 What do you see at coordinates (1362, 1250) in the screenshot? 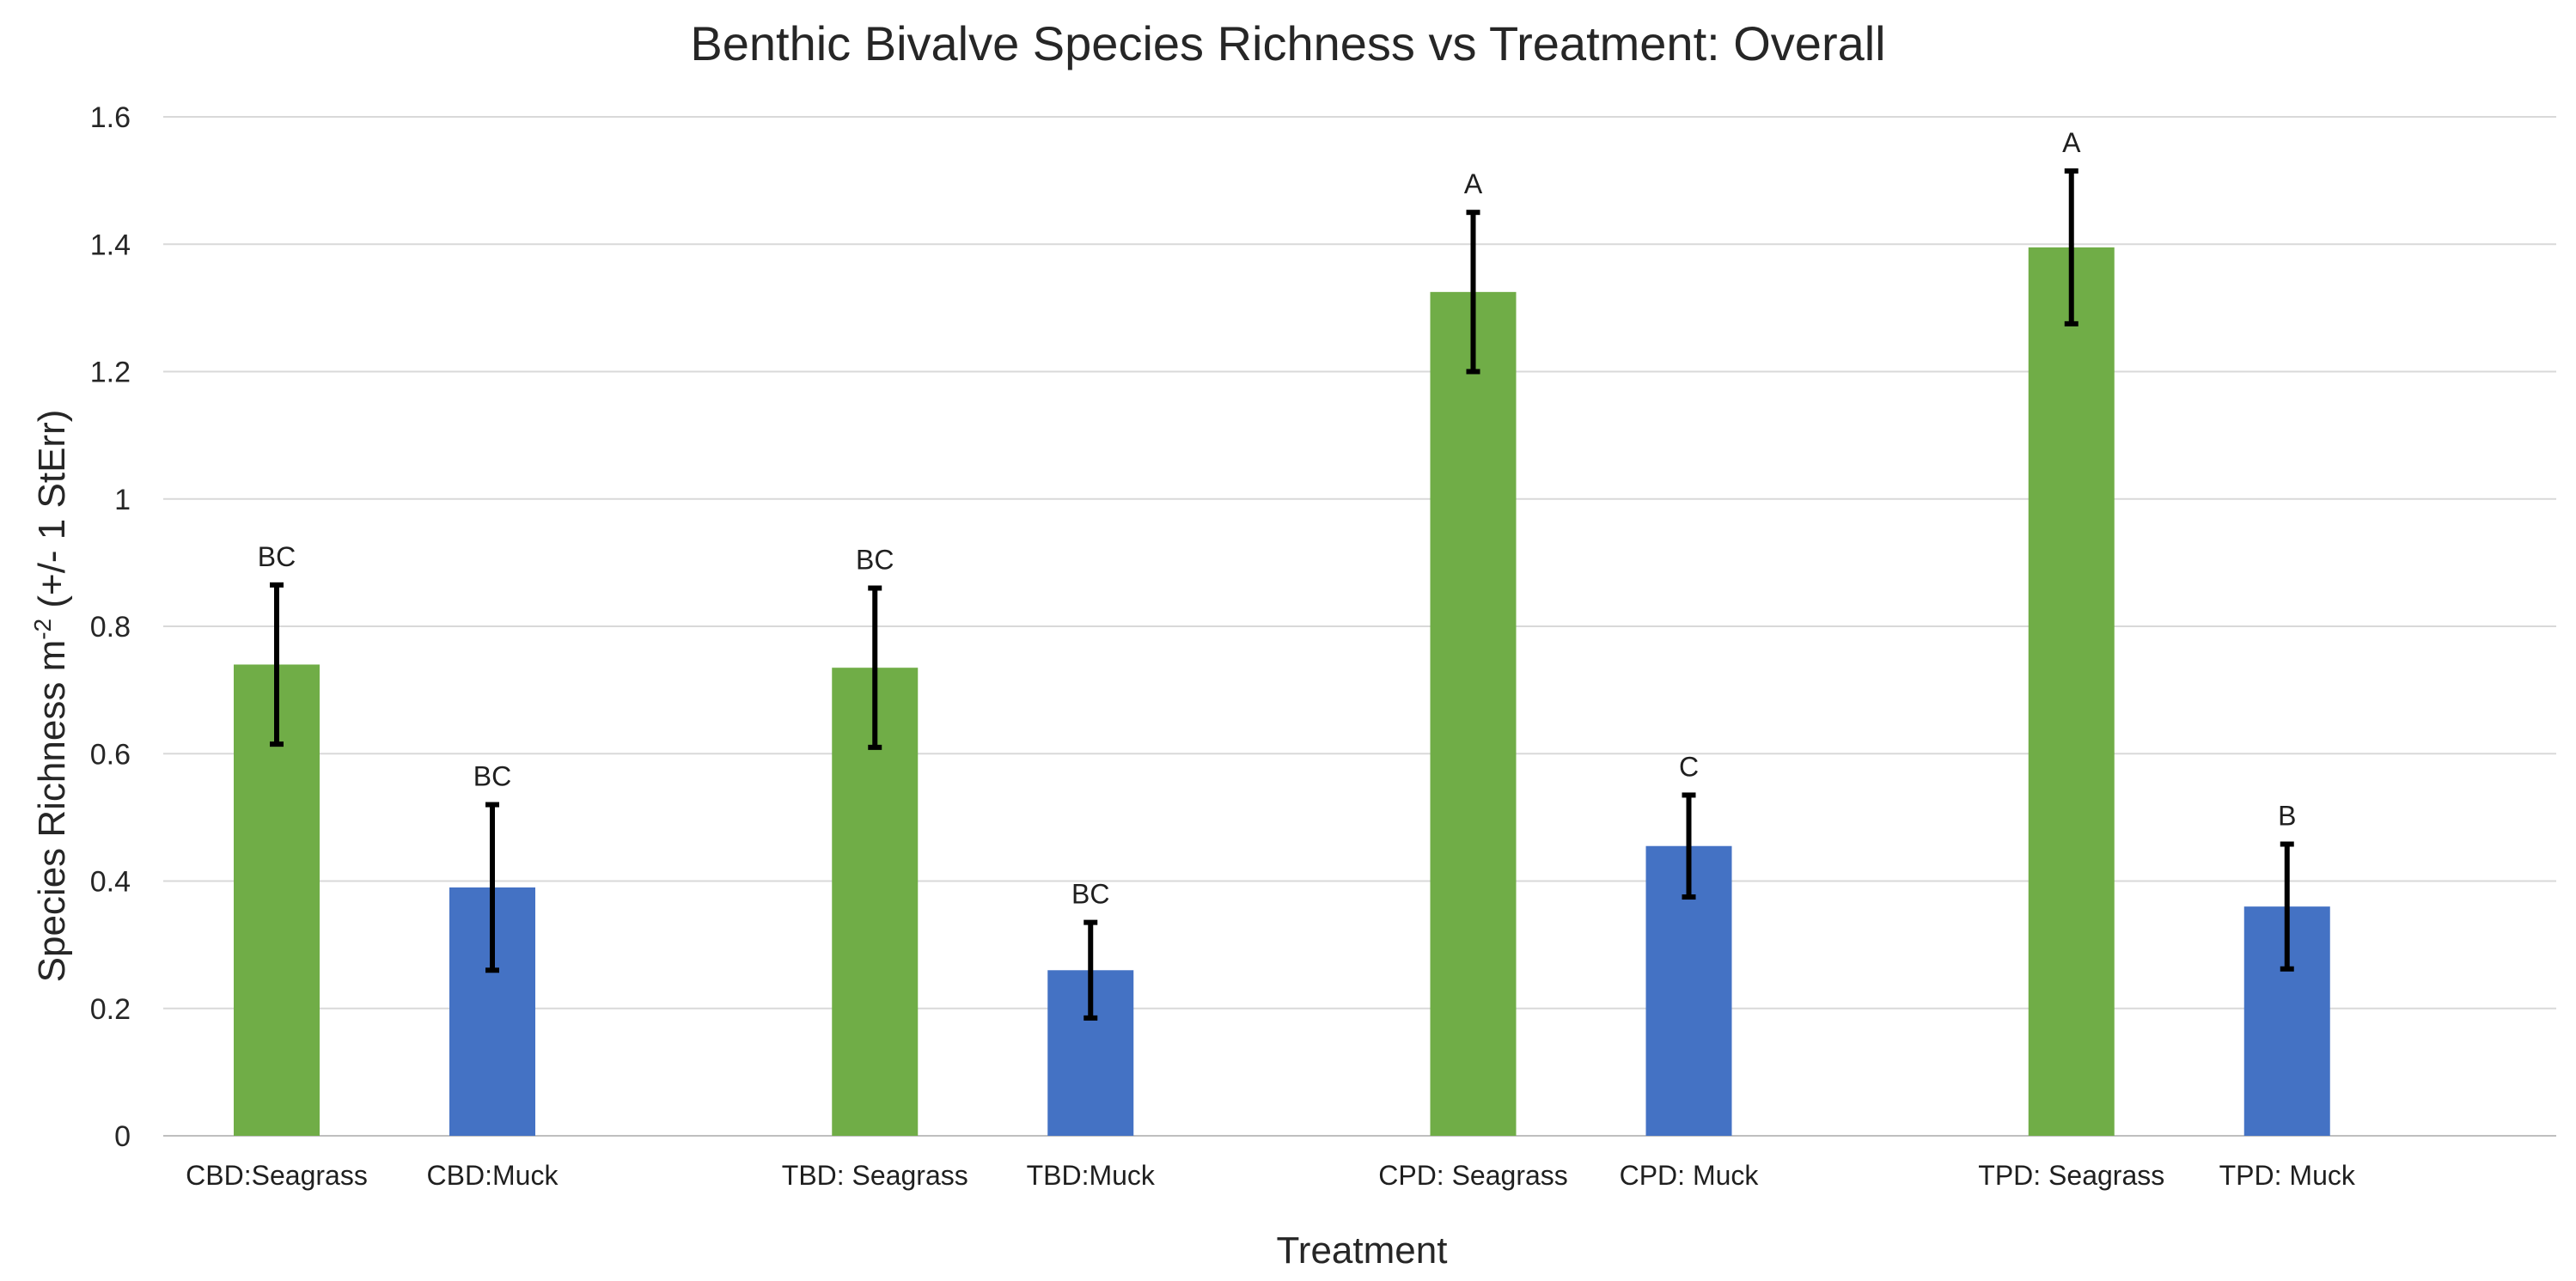
I see `x-axis-title: Treatment` at bounding box center [1362, 1250].